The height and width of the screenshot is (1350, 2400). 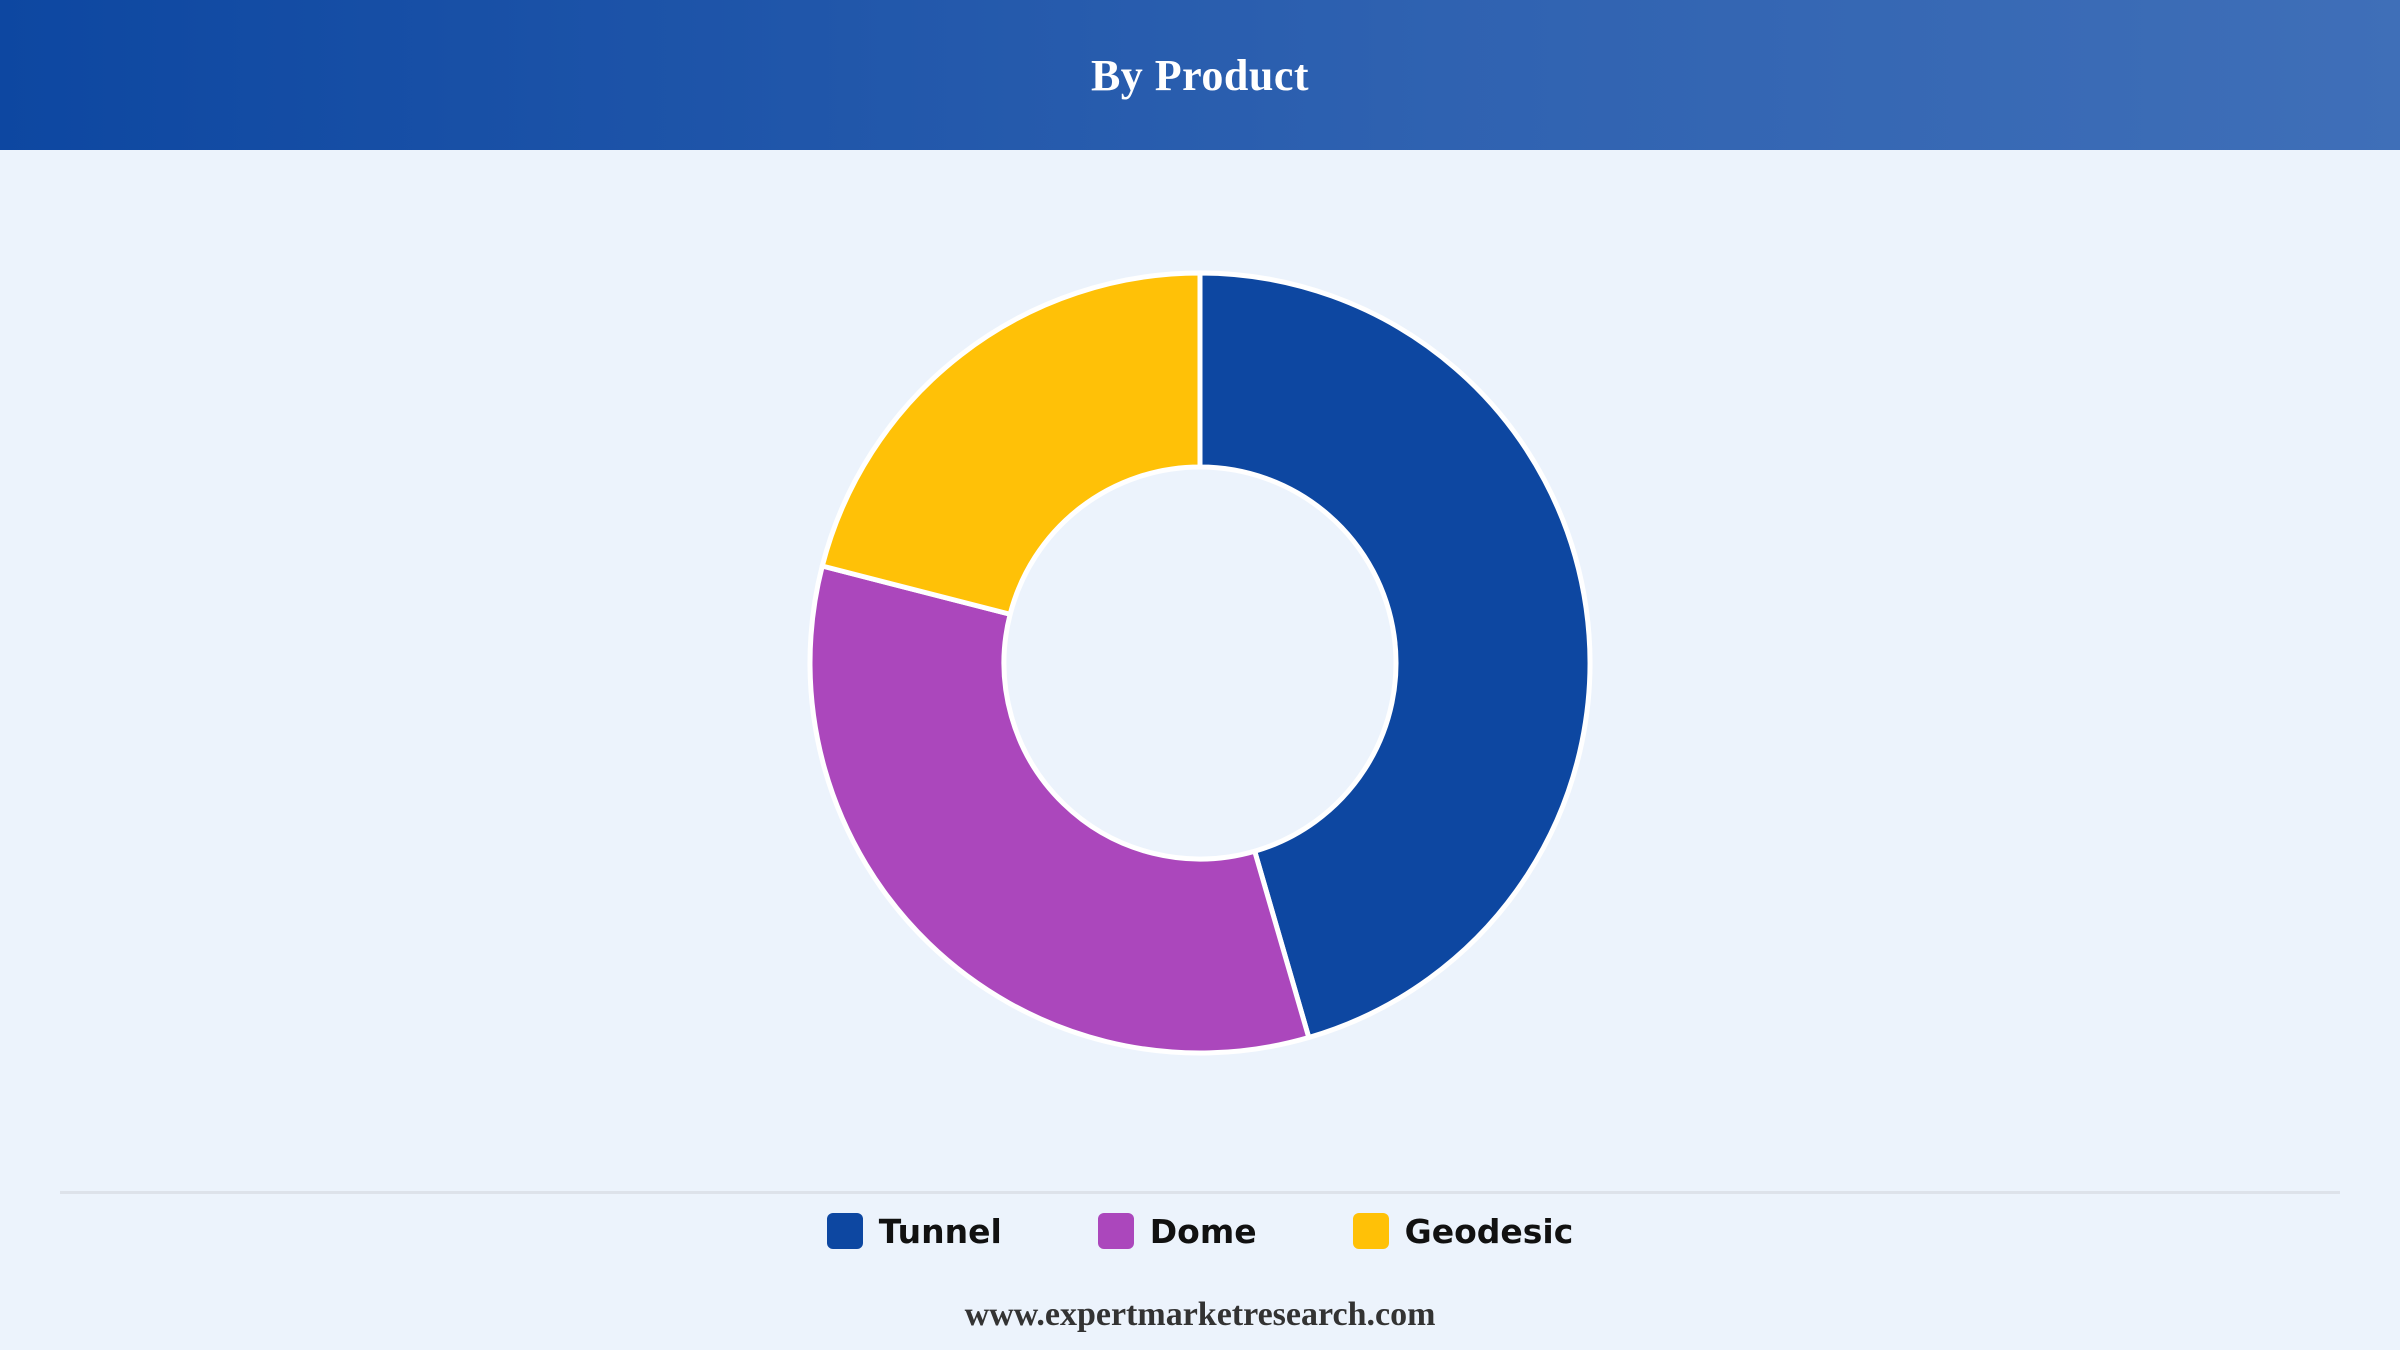 I want to click on header-bar: By Product, so click(x=1200, y=75).